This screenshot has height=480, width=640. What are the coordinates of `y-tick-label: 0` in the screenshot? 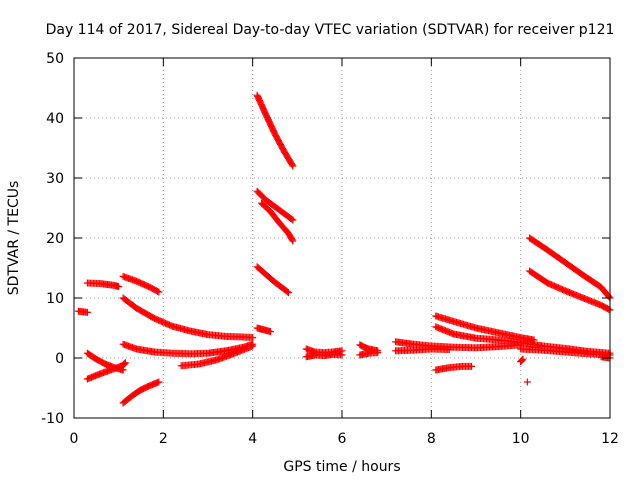 It's located at (59, 359).